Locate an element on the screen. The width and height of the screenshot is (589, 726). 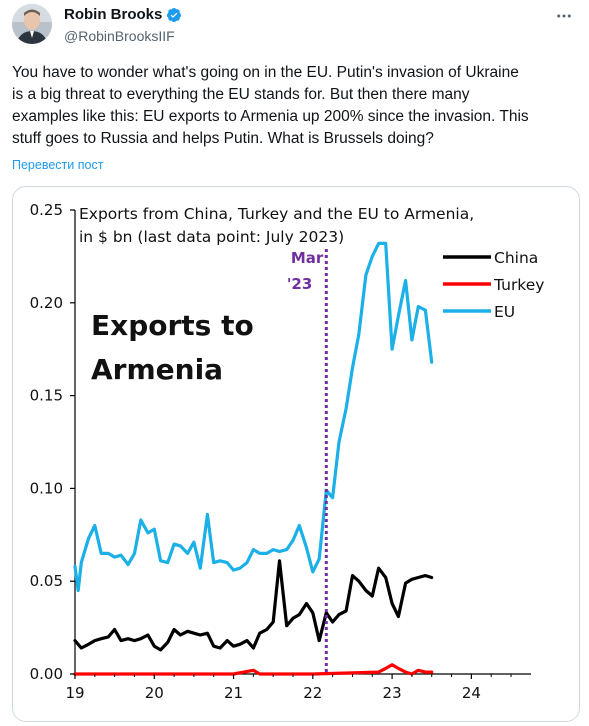
more-options-button is located at coordinates (564, 16).